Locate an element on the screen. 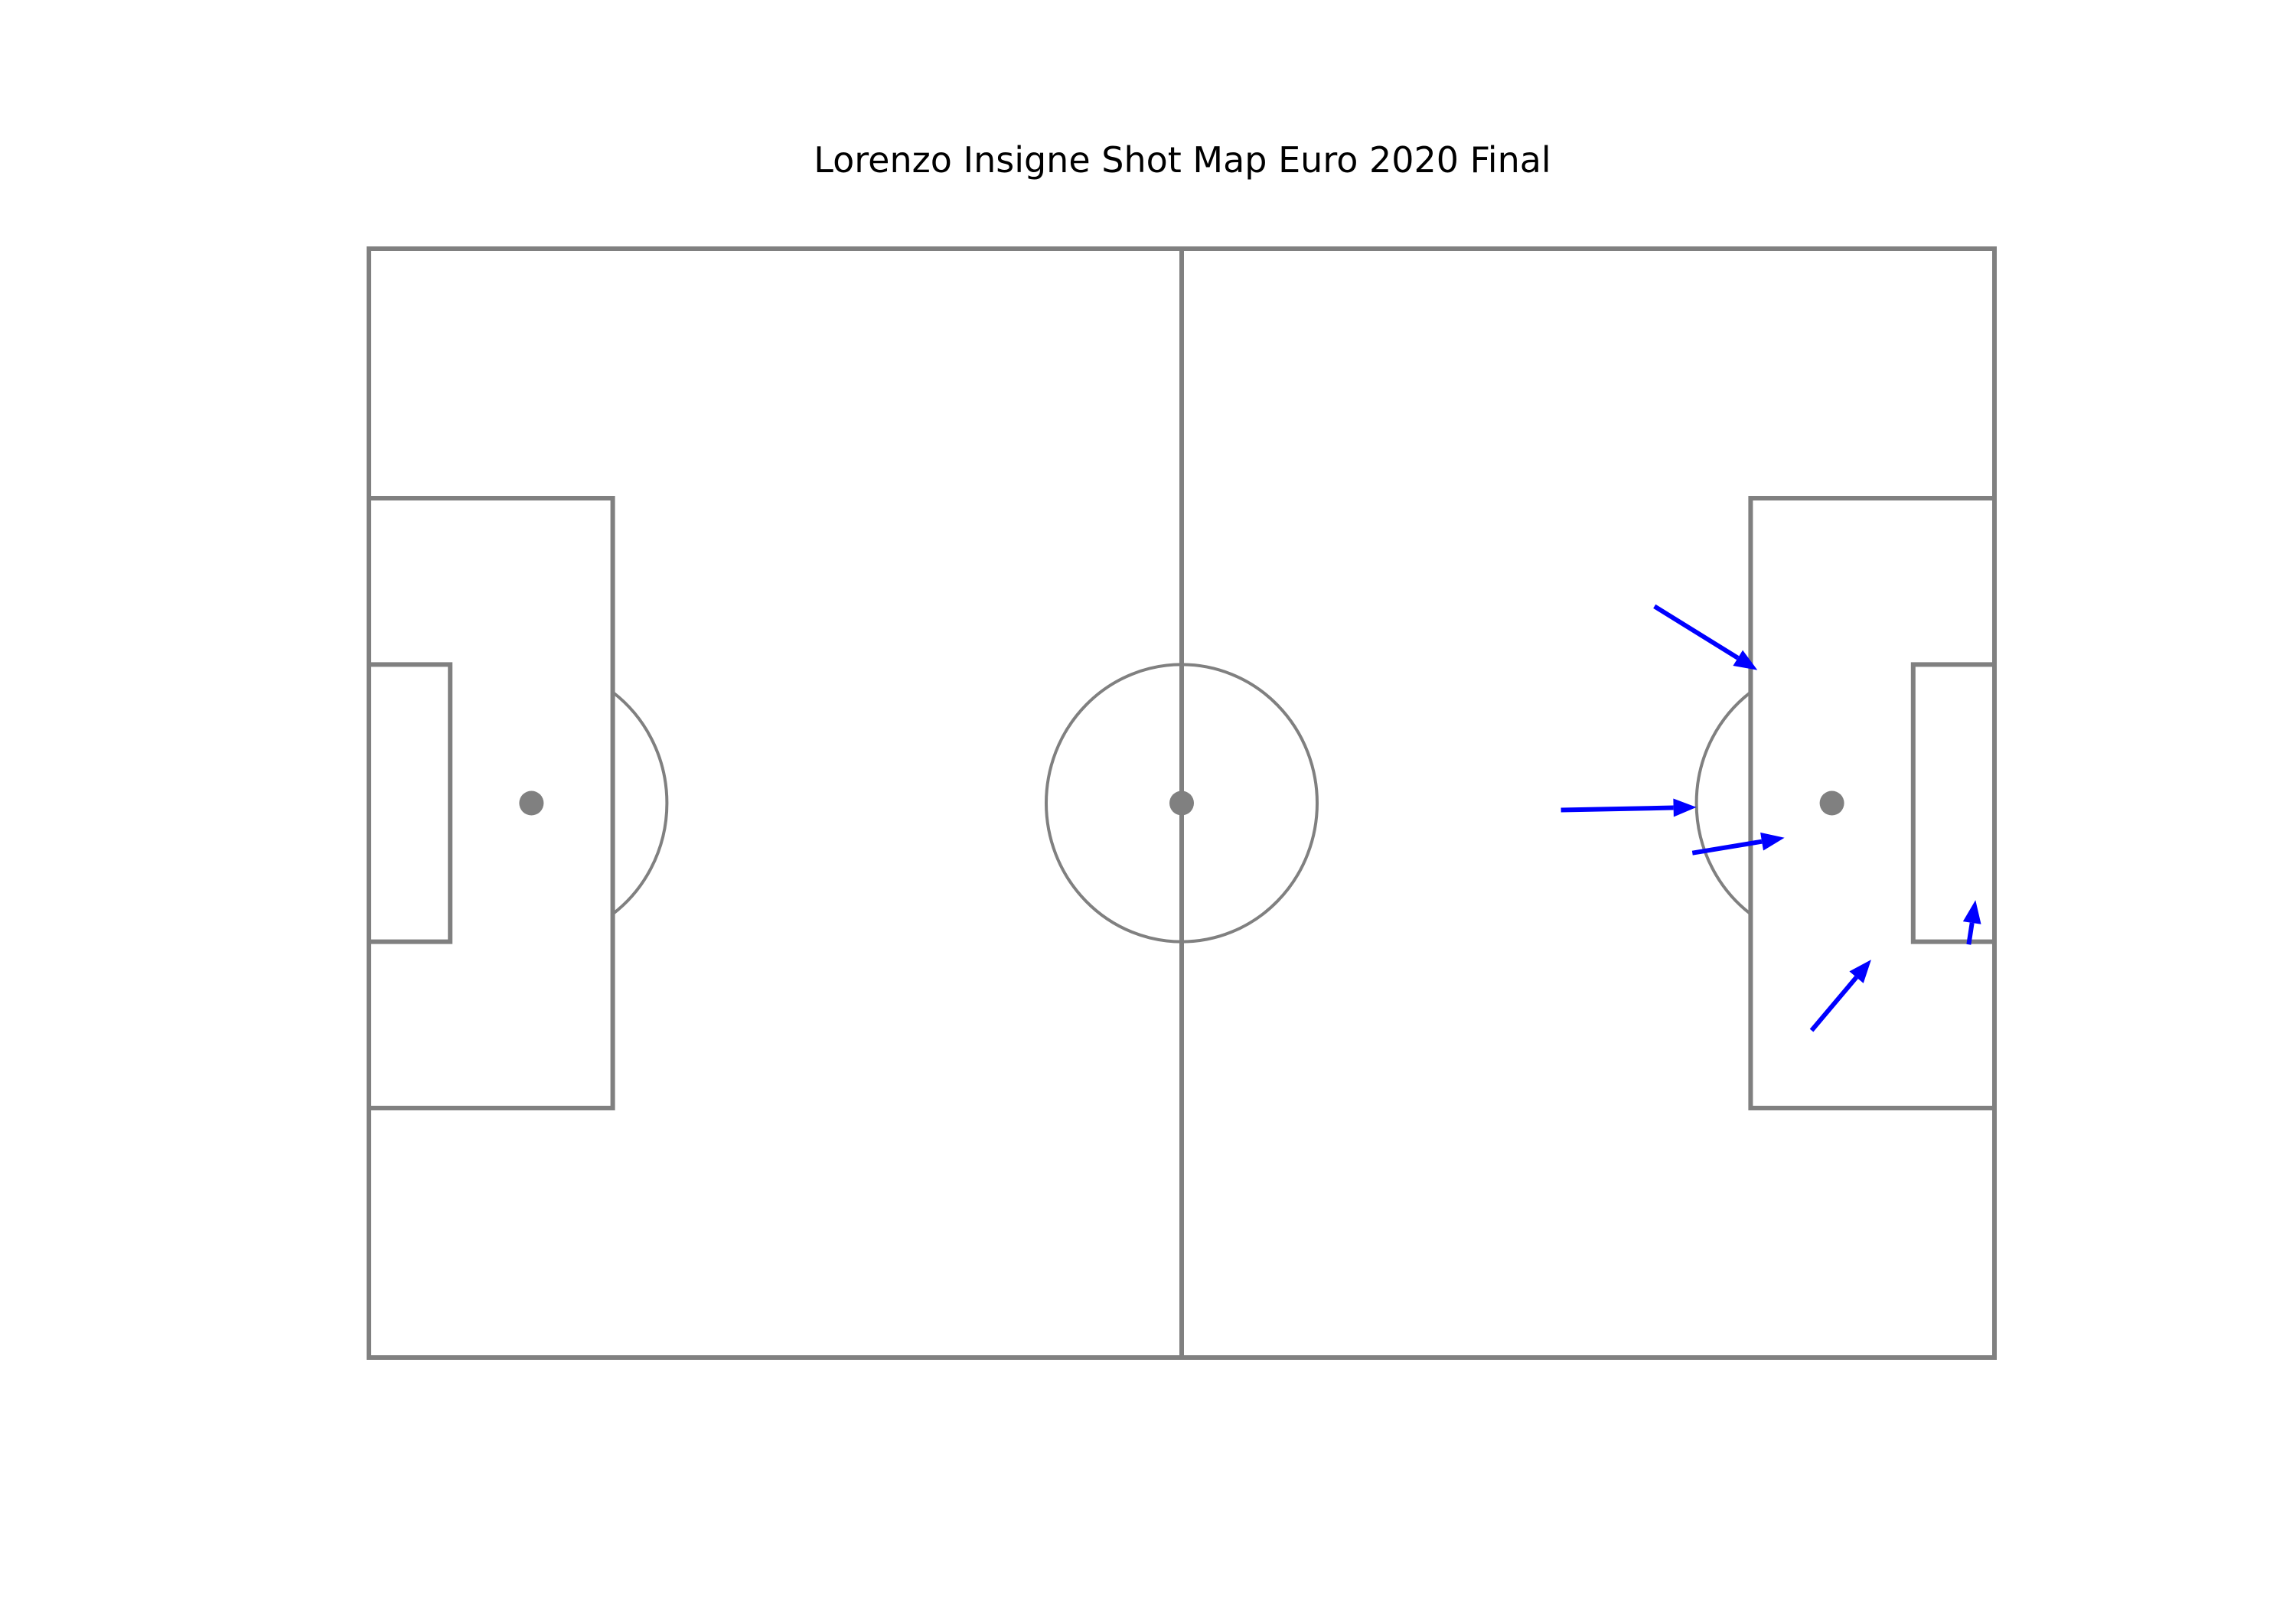 The image size is (2296, 1607). right-six-yard-box is located at coordinates (1954, 803).